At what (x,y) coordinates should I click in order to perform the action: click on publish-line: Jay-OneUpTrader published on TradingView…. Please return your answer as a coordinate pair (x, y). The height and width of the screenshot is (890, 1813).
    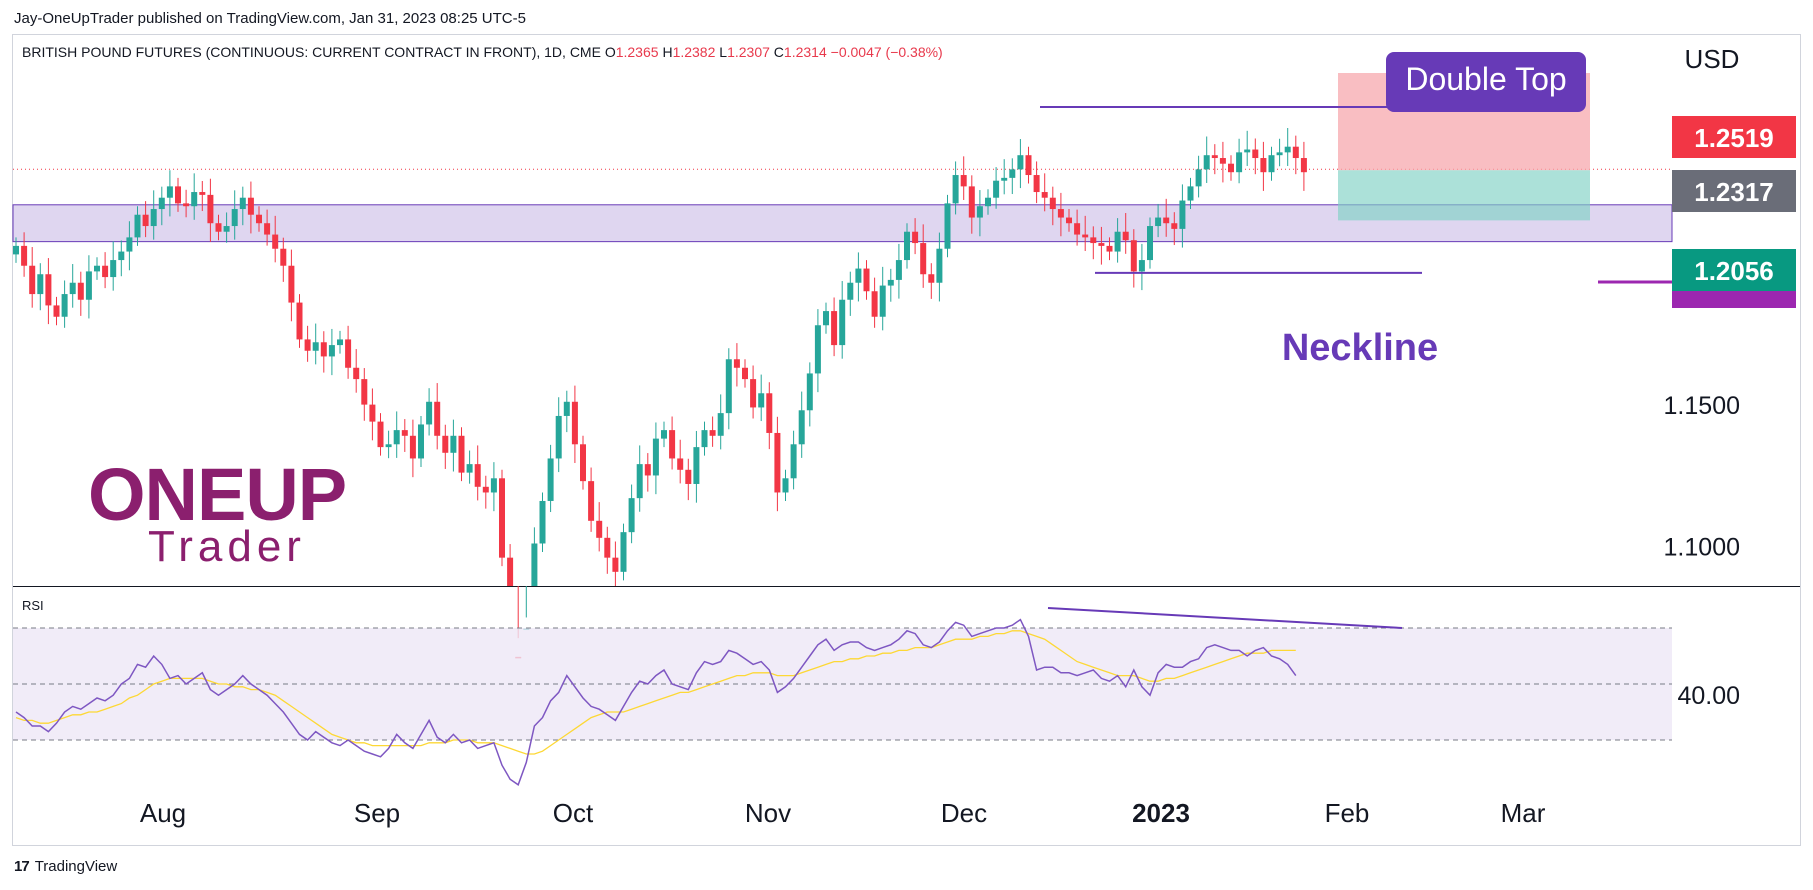
    Looking at the image, I should click on (270, 18).